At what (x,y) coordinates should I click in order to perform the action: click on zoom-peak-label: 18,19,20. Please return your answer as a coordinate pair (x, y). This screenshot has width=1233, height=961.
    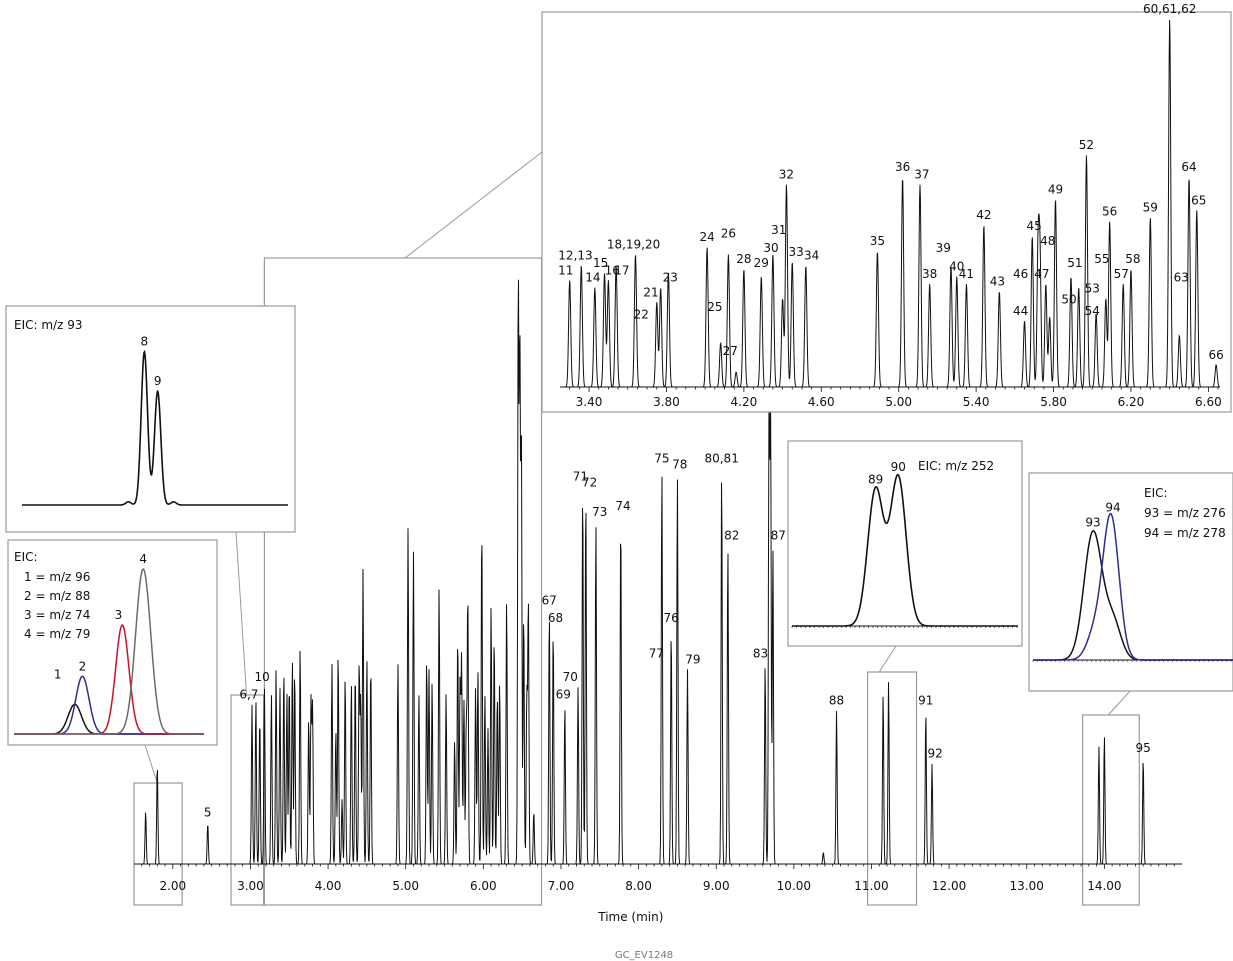
    Looking at the image, I should click on (633, 245).